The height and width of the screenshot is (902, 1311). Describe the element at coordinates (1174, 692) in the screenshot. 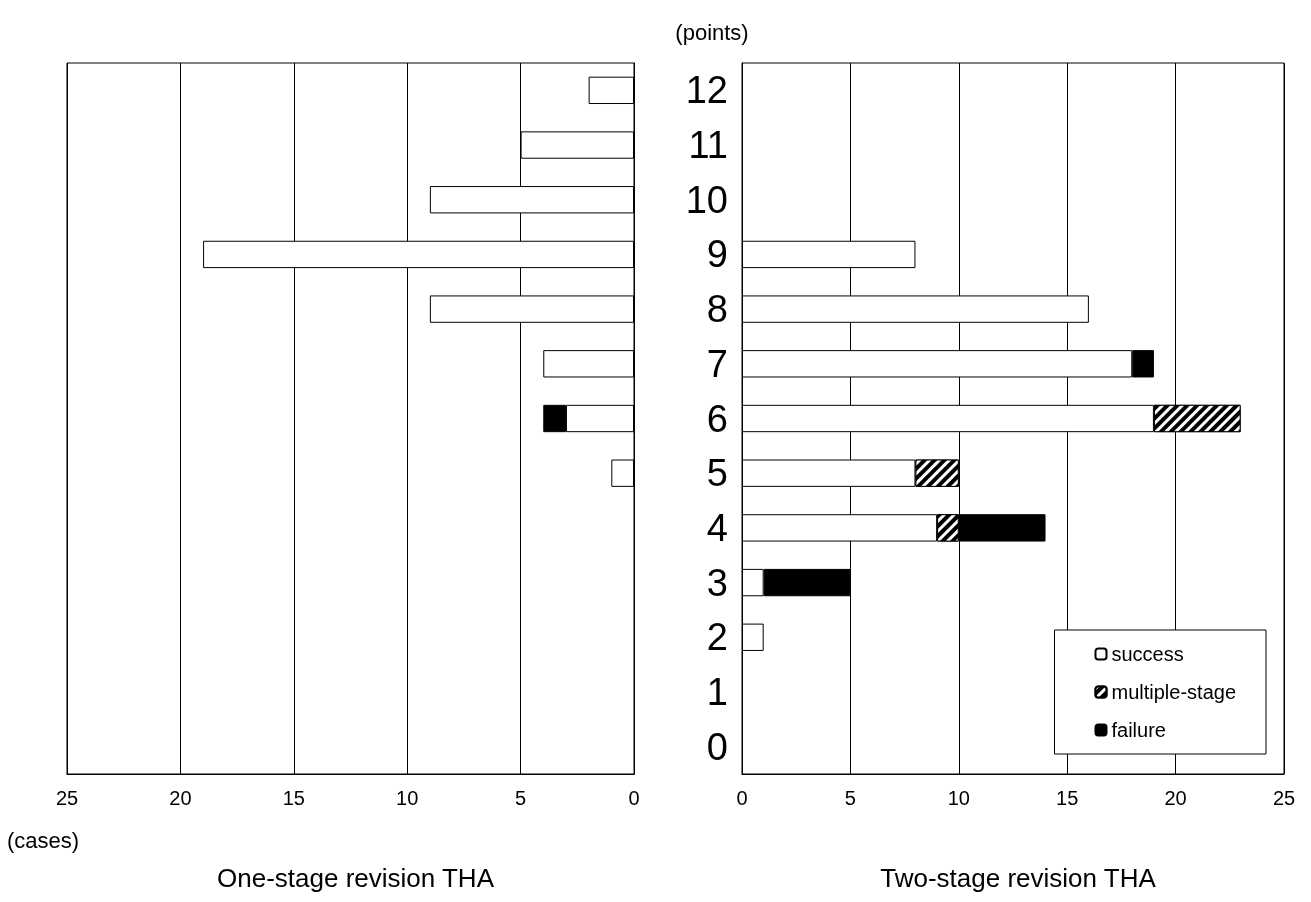

I see `legend-label: multiple-stage` at that location.